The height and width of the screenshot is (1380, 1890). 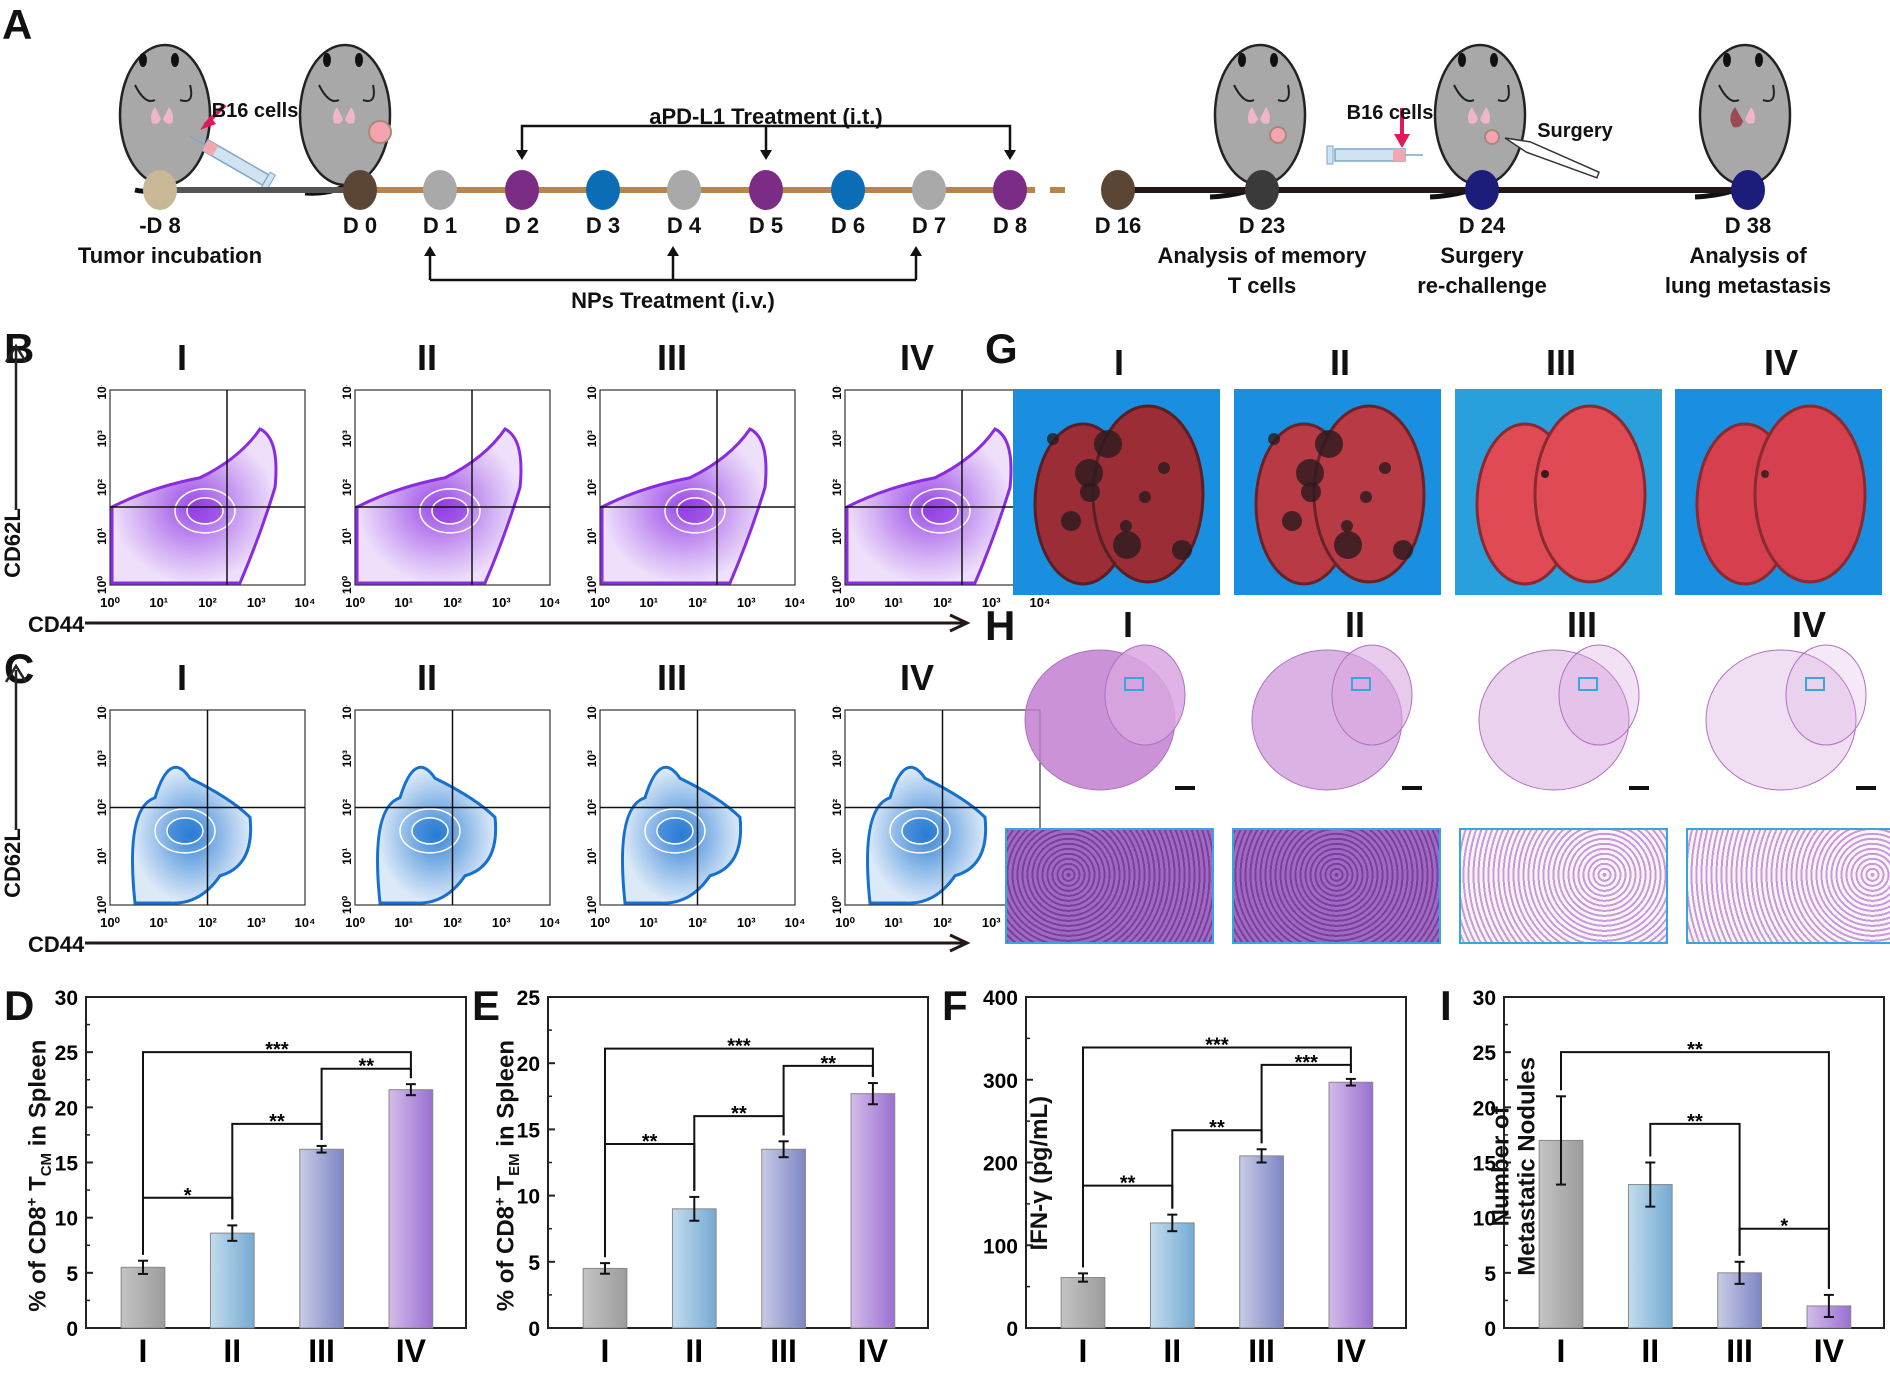 What do you see at coordinates (1748, 225) in the screenshot?
I see `timeline-day-label: D 38` at bounding box center [1748, 225].